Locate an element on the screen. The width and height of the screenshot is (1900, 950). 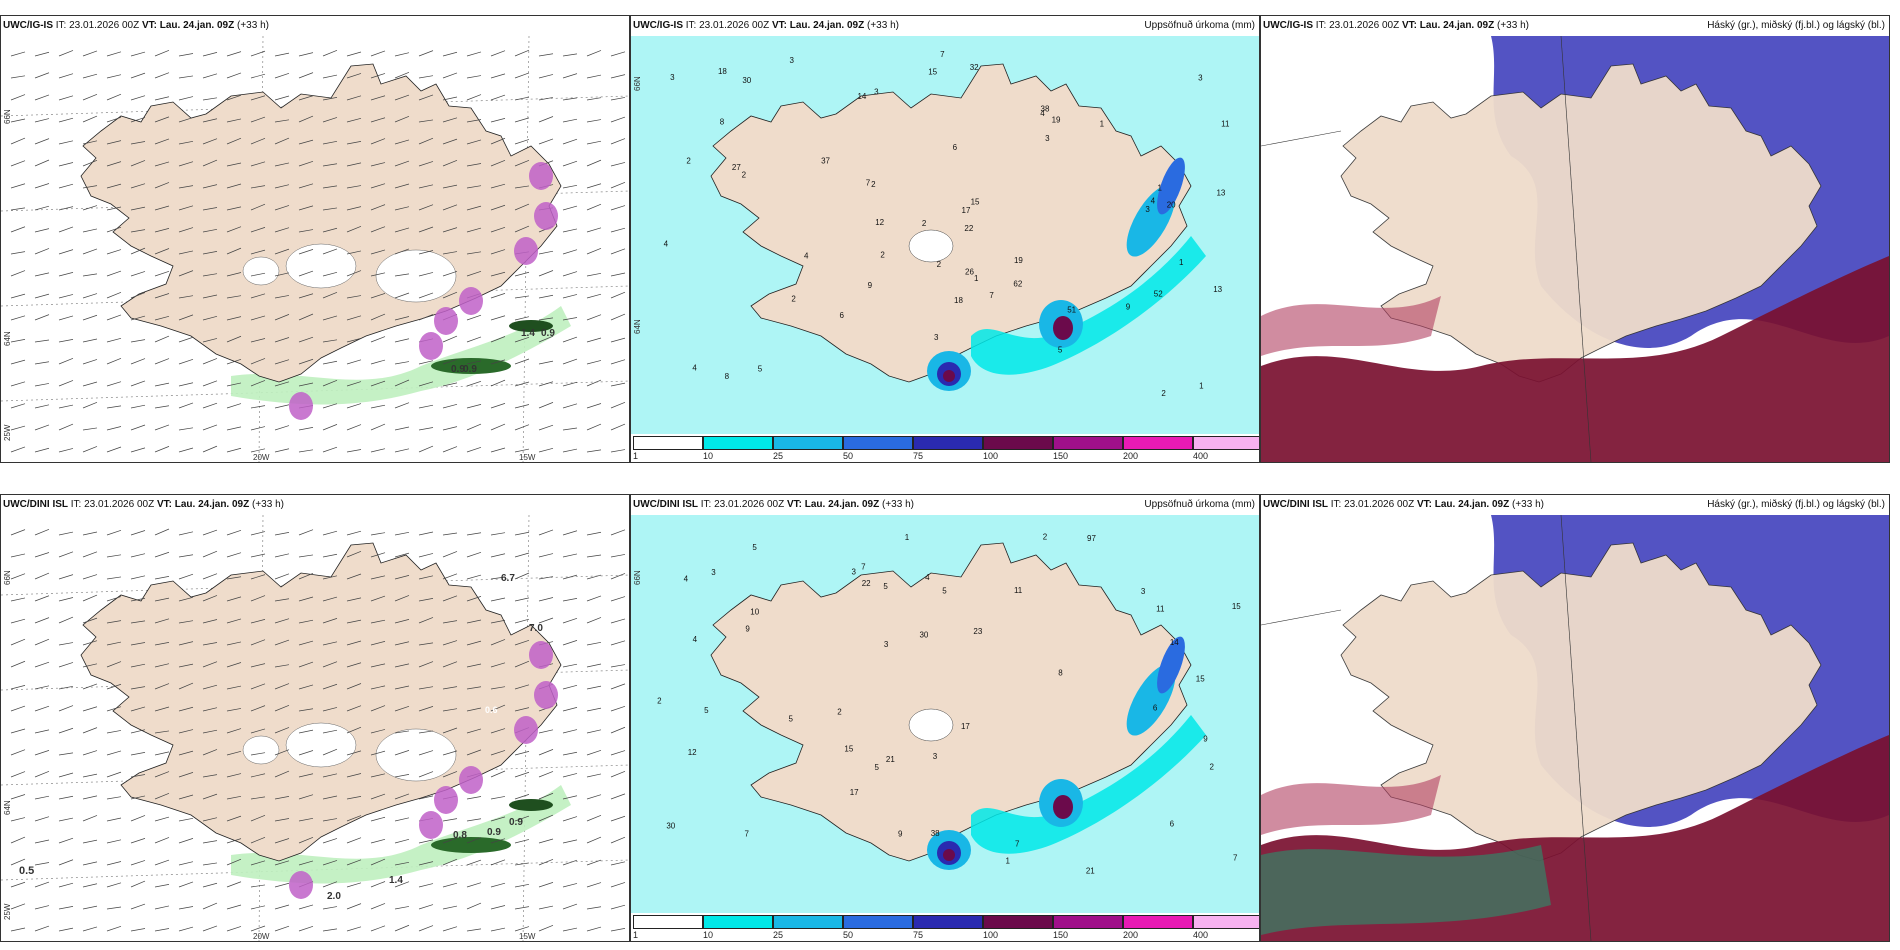
icing-blob is located at coordinates (526, 251).